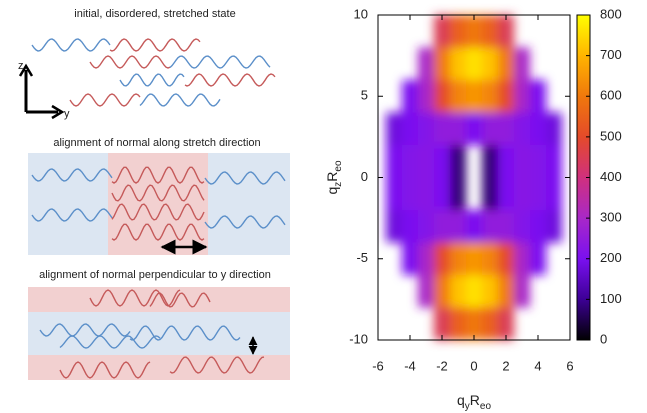 Image resolution: width=647 pixels, height=413 pixels. What do you see at coordinates (611, 257) in the screenshot?
I see `colorbar-tick-label: 200` at bounding box center [611, 257].